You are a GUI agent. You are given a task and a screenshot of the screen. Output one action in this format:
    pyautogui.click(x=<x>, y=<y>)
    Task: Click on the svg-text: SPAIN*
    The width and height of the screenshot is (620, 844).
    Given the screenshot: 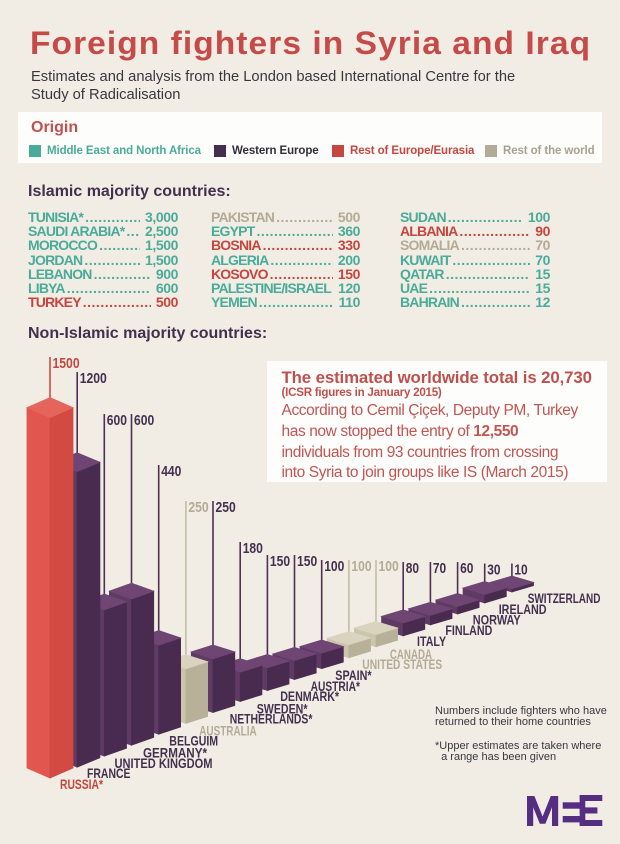 What is the action you would take?
    pyautogui.click(x=353, y=675)
    